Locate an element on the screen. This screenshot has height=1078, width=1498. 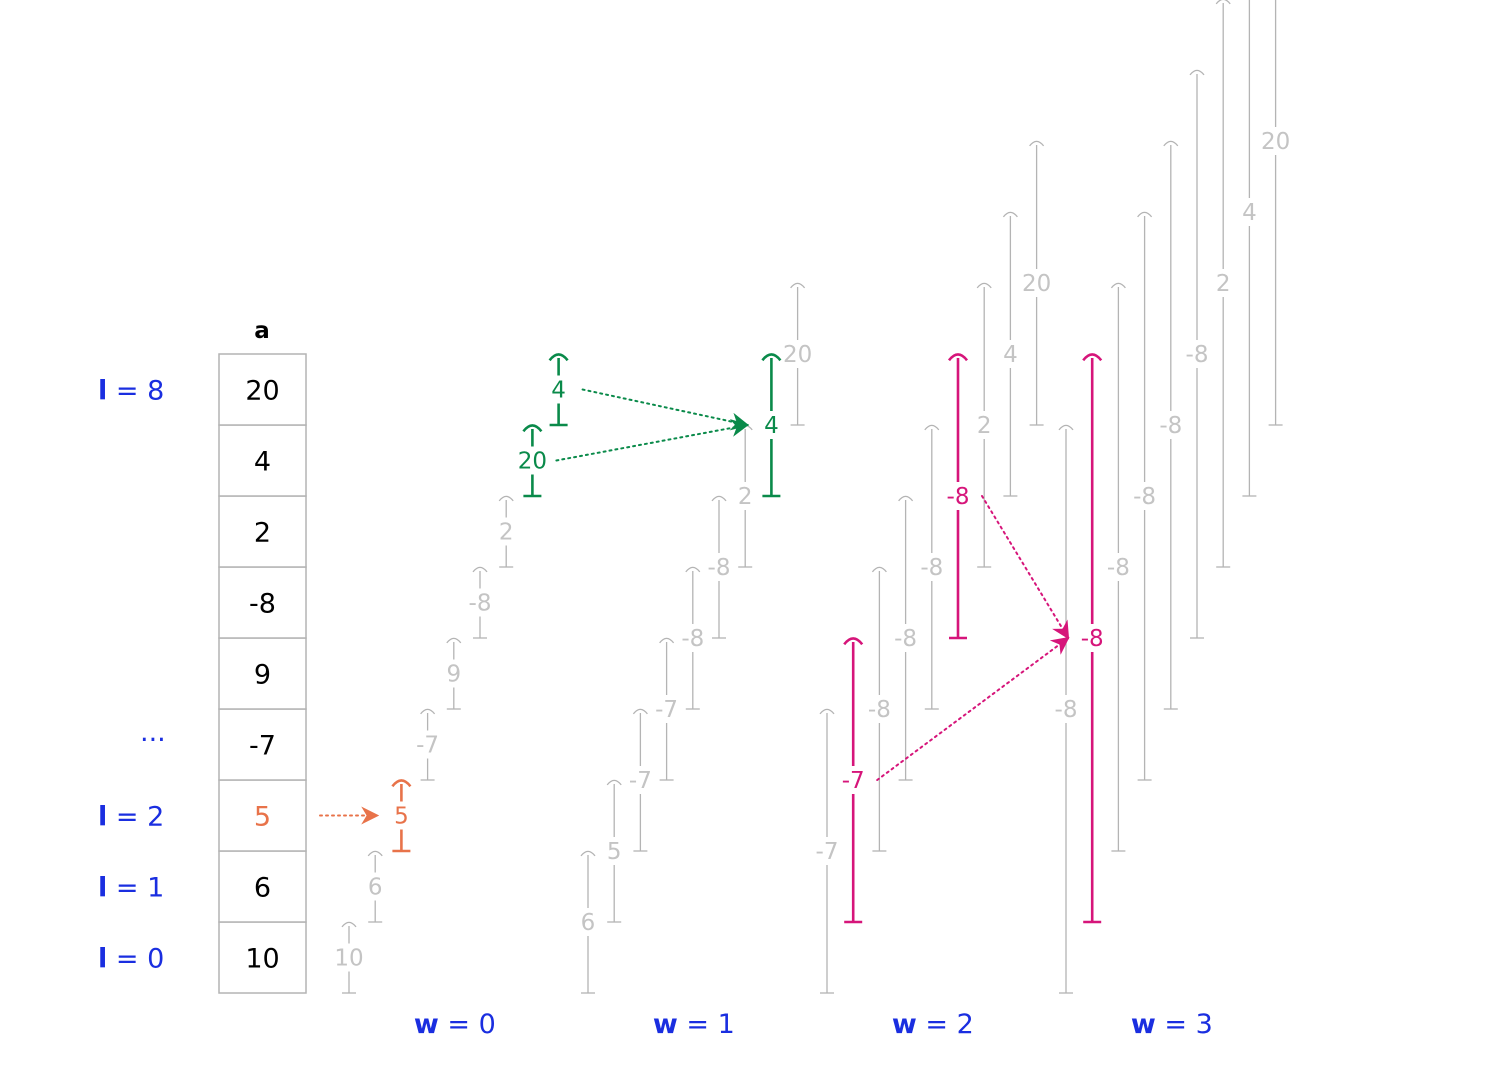
row-label: ··· is located at coordinates (153, 740).